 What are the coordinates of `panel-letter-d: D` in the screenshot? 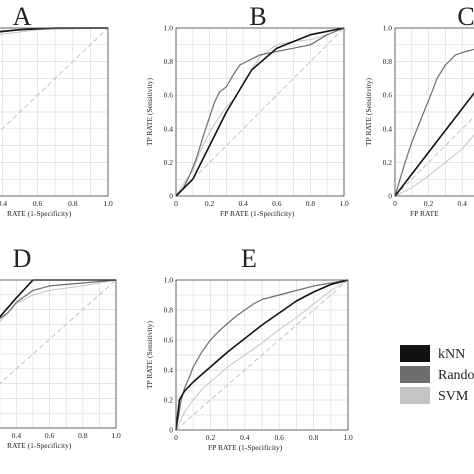 It's located at (22, 258).